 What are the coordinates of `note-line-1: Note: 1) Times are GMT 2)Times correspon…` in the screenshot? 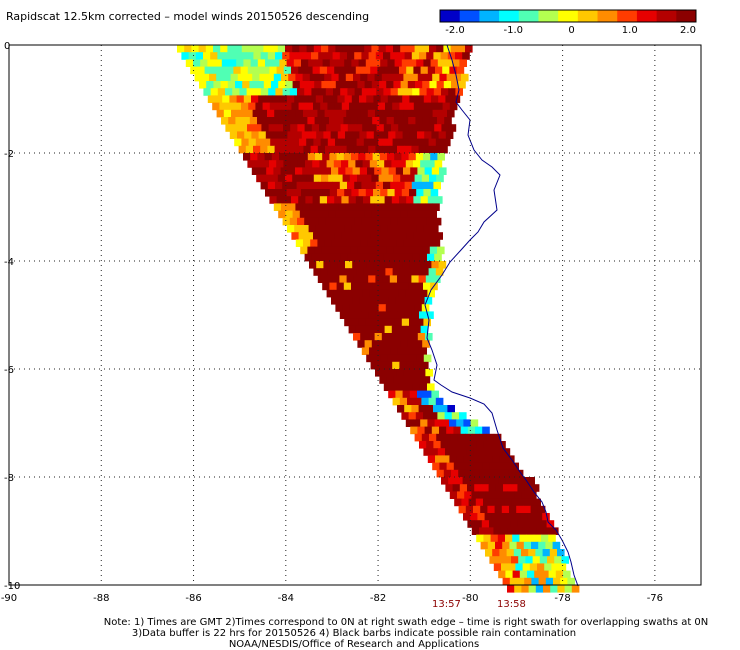 It's located at (406, 622).